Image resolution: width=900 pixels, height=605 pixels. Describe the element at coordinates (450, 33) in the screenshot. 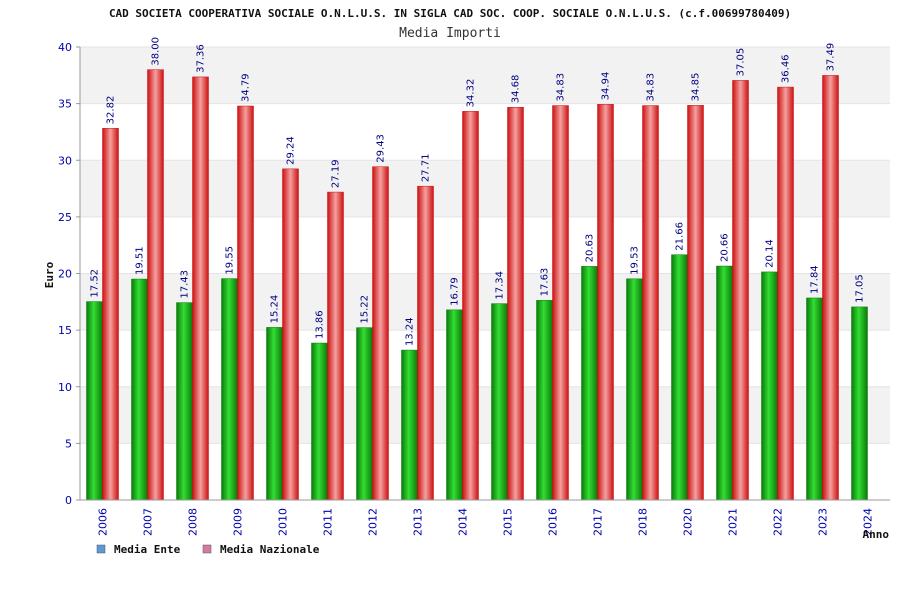

I see `chart-subtitle: Media Importi` at that location.